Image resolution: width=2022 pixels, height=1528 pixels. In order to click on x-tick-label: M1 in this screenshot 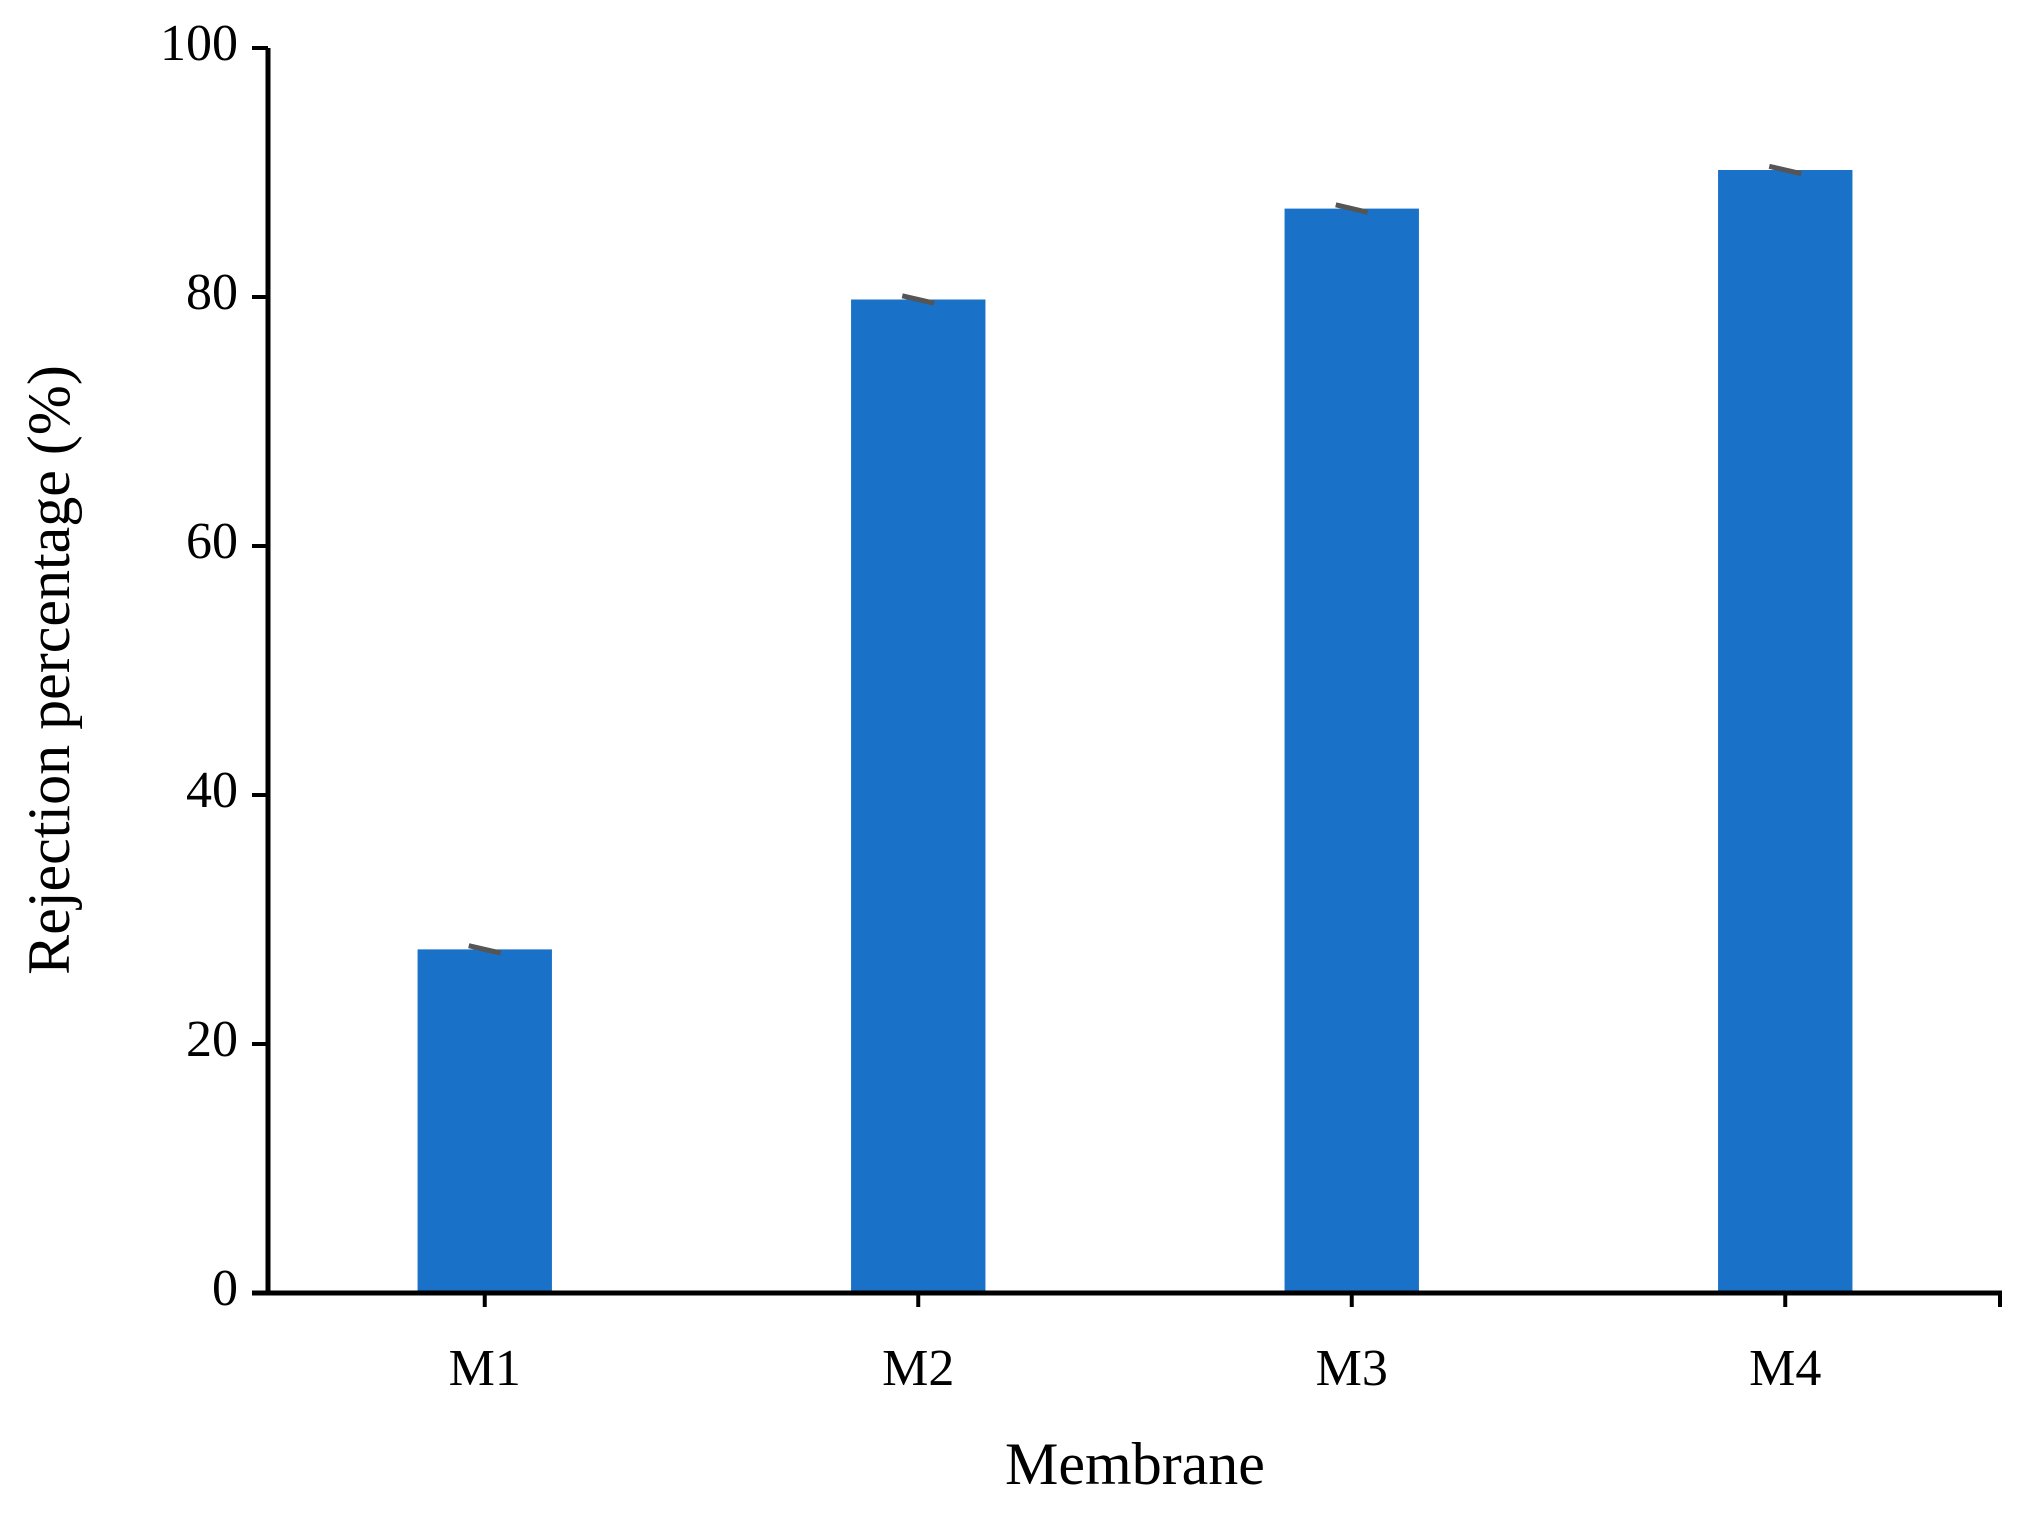, I will do `click(485, 1368)`.